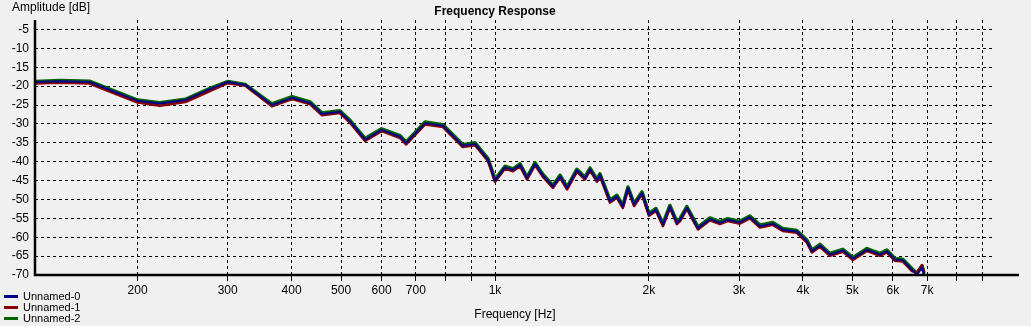  I want to click on y-tick-label: -35, so click(20, 142).